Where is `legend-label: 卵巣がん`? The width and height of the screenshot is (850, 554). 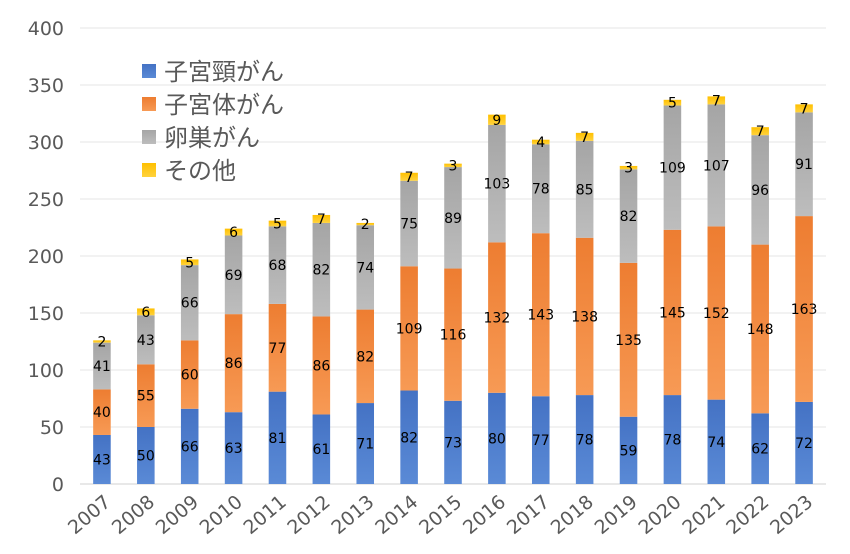
legend-label: 卵巣がん is located at coordinates (212, 138).